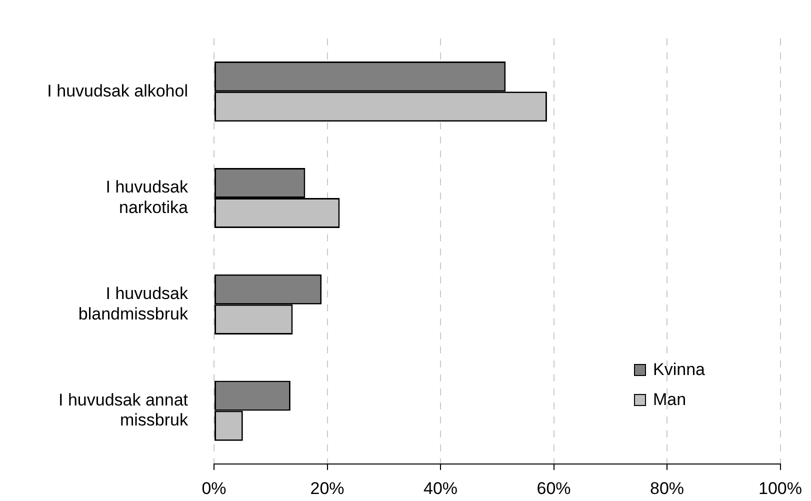  I want to click on legend-label: Man, so click(669, 399).